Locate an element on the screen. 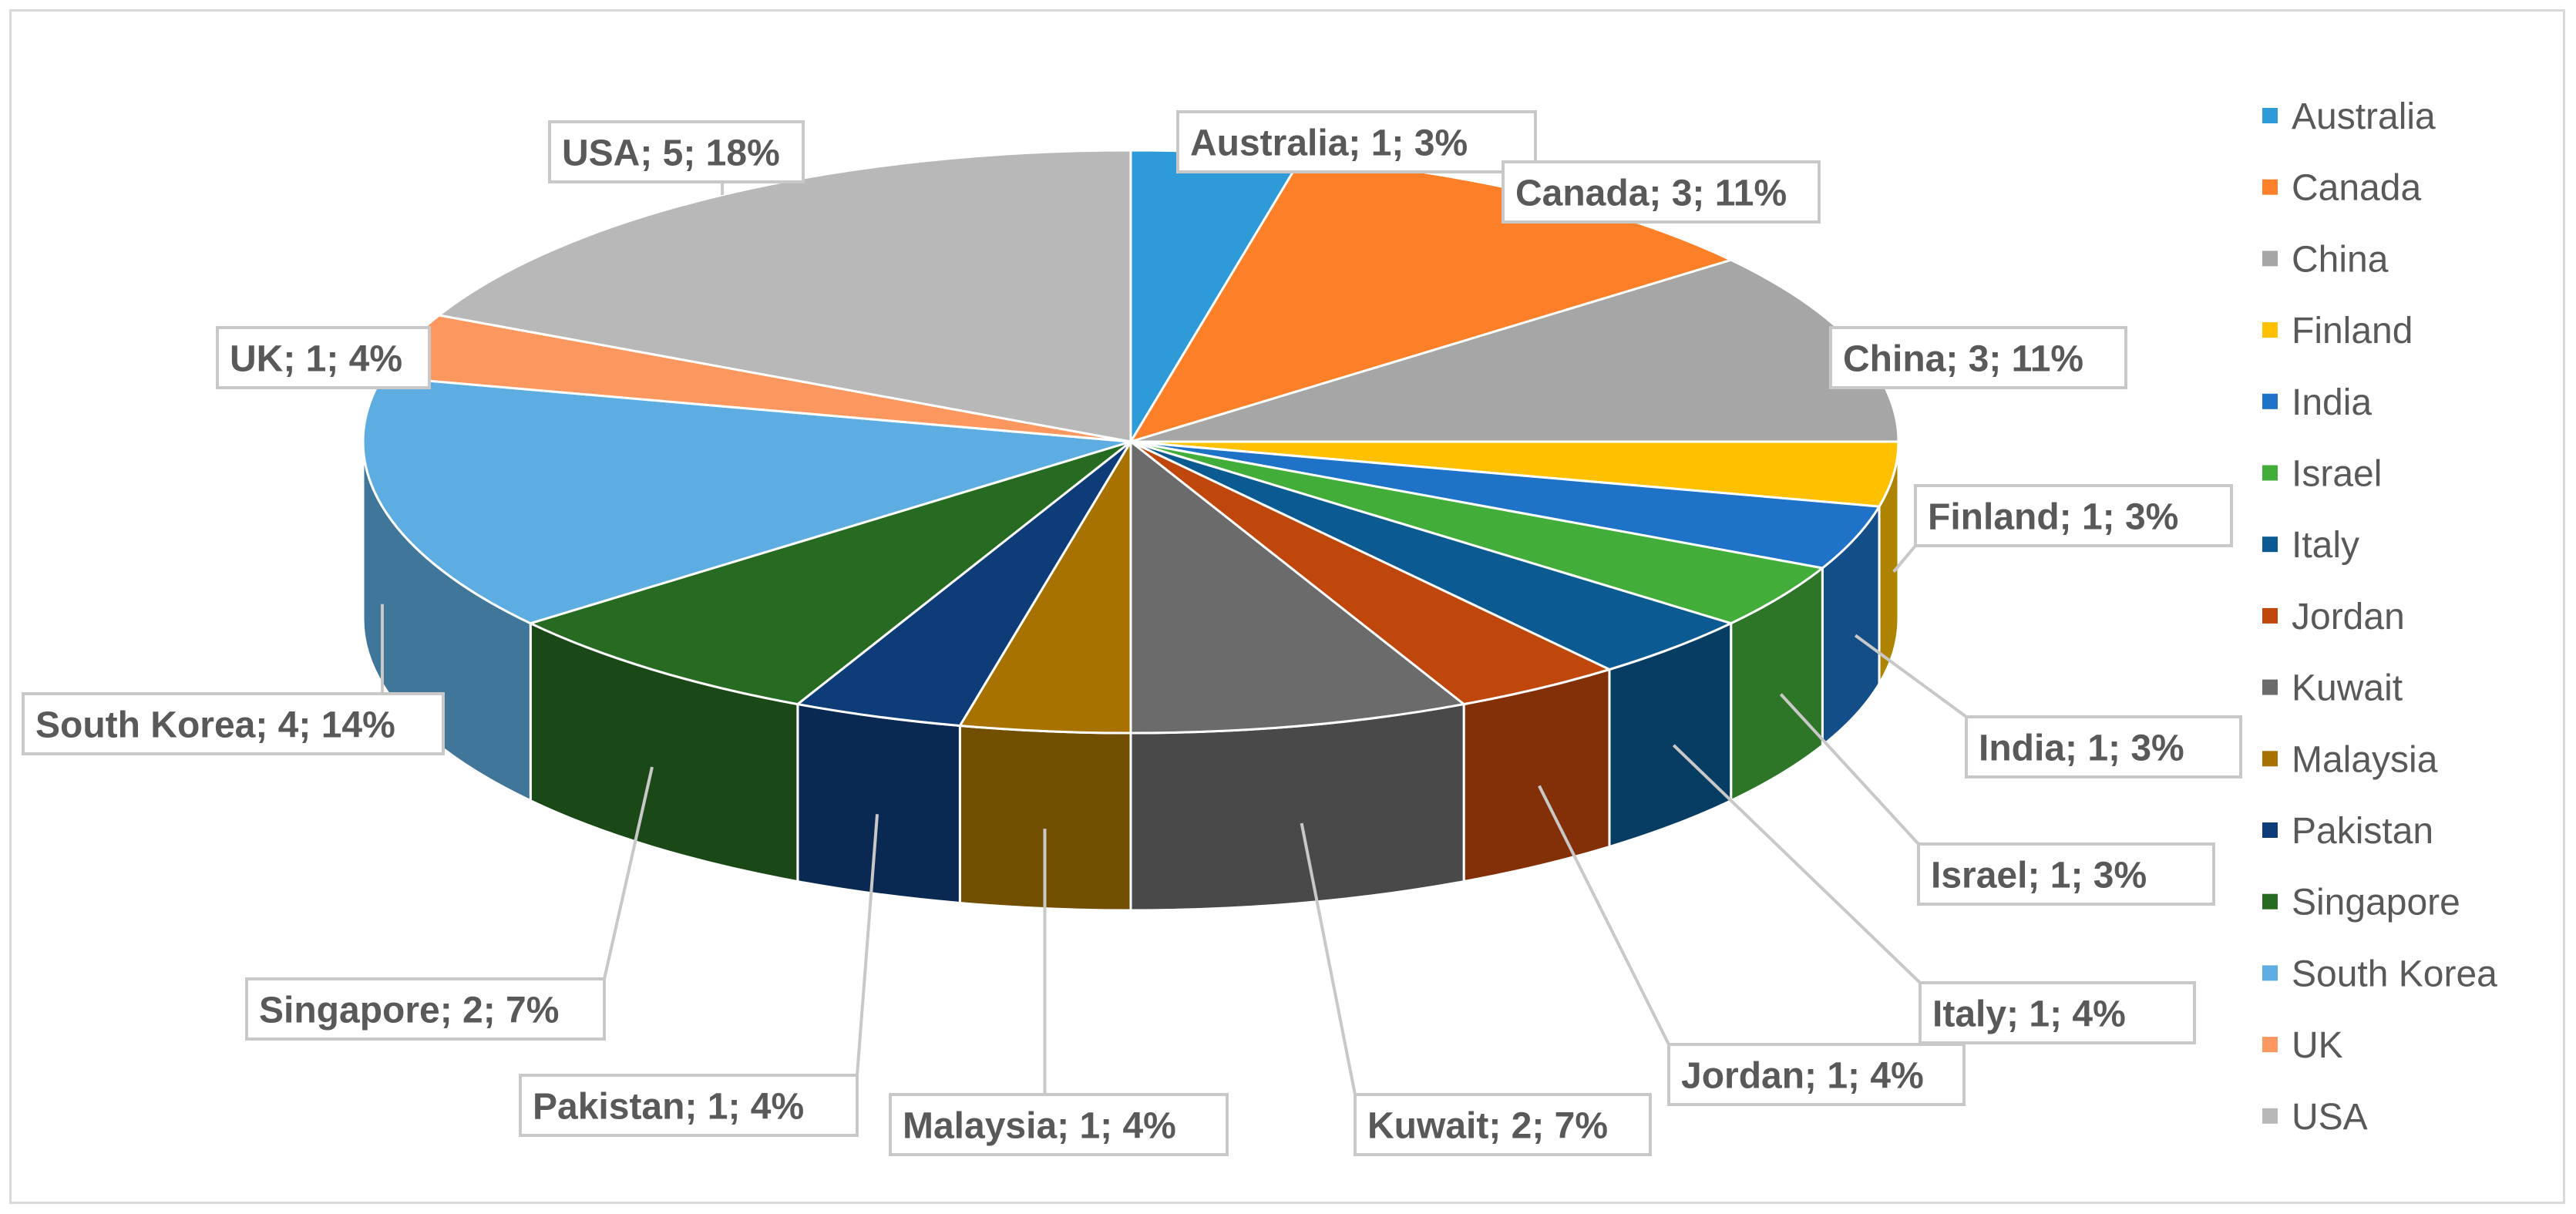  data-label-box-jordan is located at coordinates (1816, 1074).